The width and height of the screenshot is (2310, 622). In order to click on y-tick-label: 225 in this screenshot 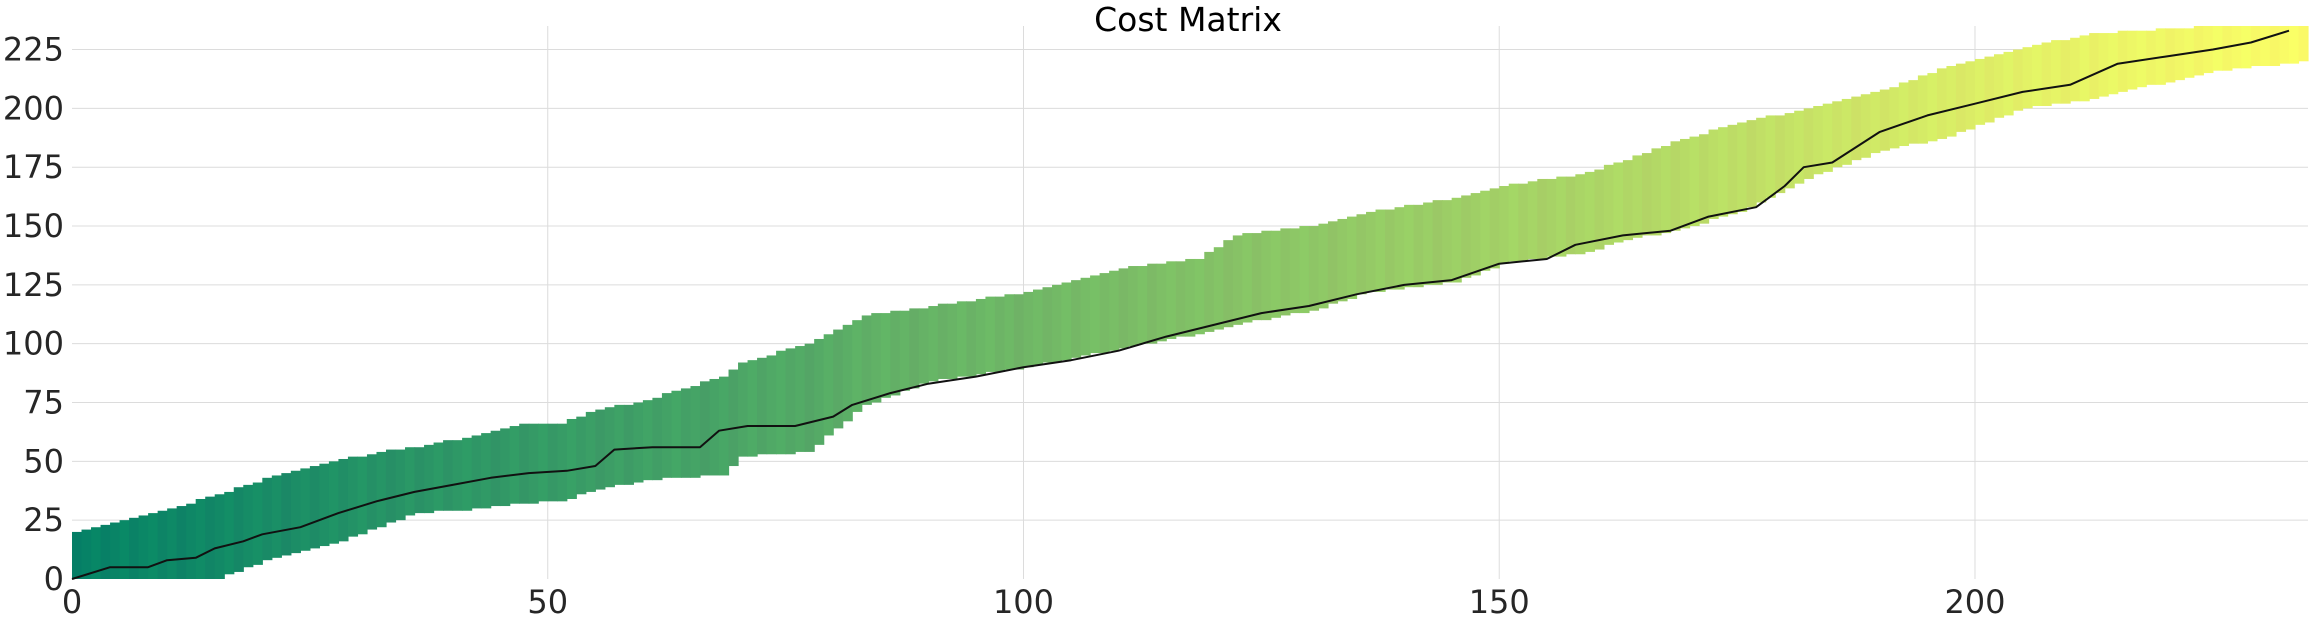, I will do `click(33, 50)`.